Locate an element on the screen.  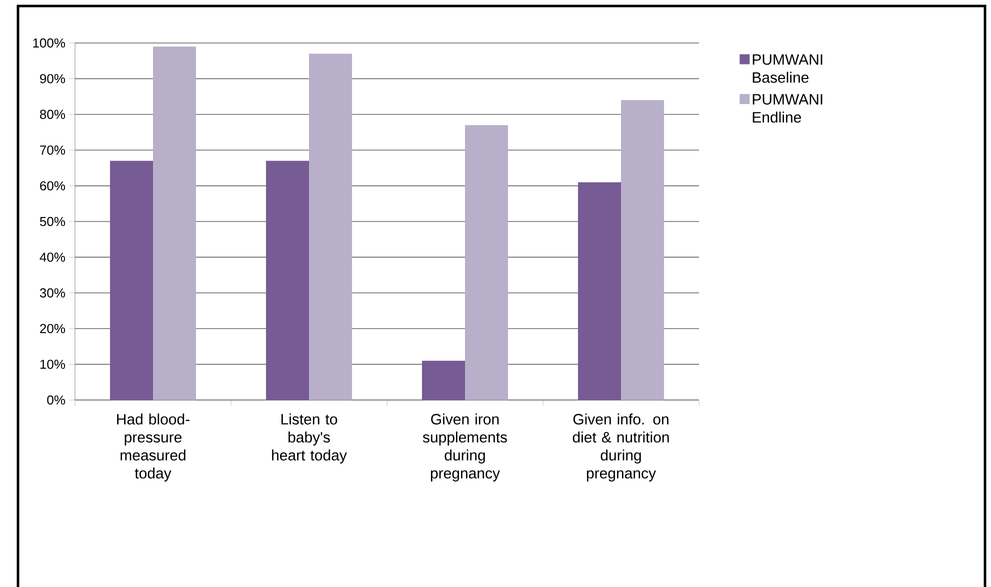
y-tick-label: 100% is located at coordinates (49, 43).